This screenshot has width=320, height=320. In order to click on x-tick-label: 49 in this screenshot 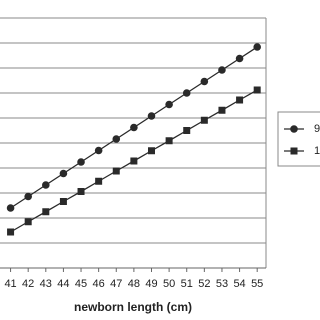, I will do `click(151, 284)`.